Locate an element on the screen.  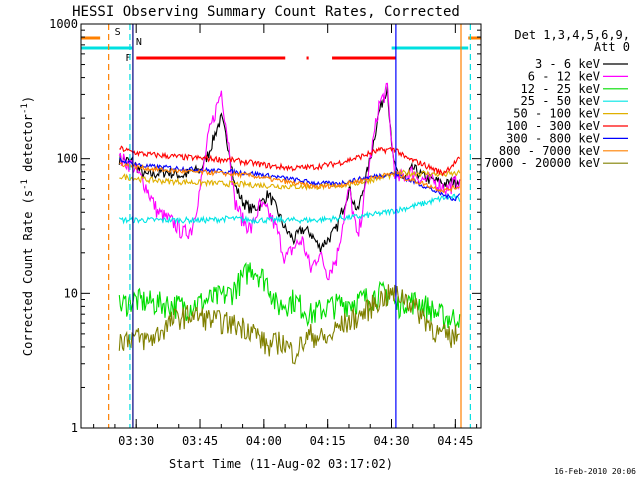
flag-label-S: S is located at coordinates (118, 32).